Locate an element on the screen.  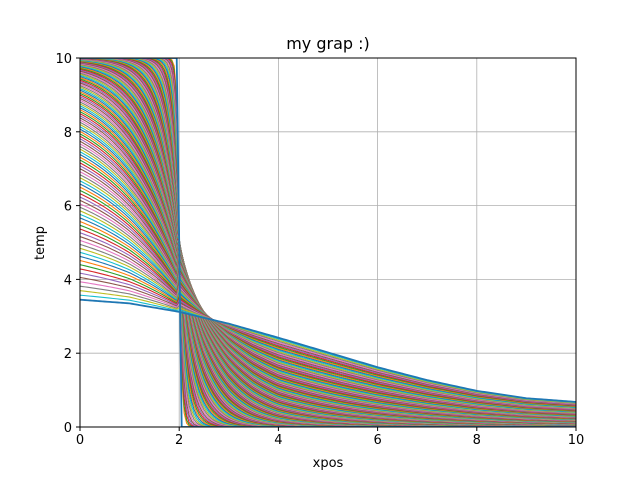
x-tick-label: 6 is located at coordinates (377, 440).